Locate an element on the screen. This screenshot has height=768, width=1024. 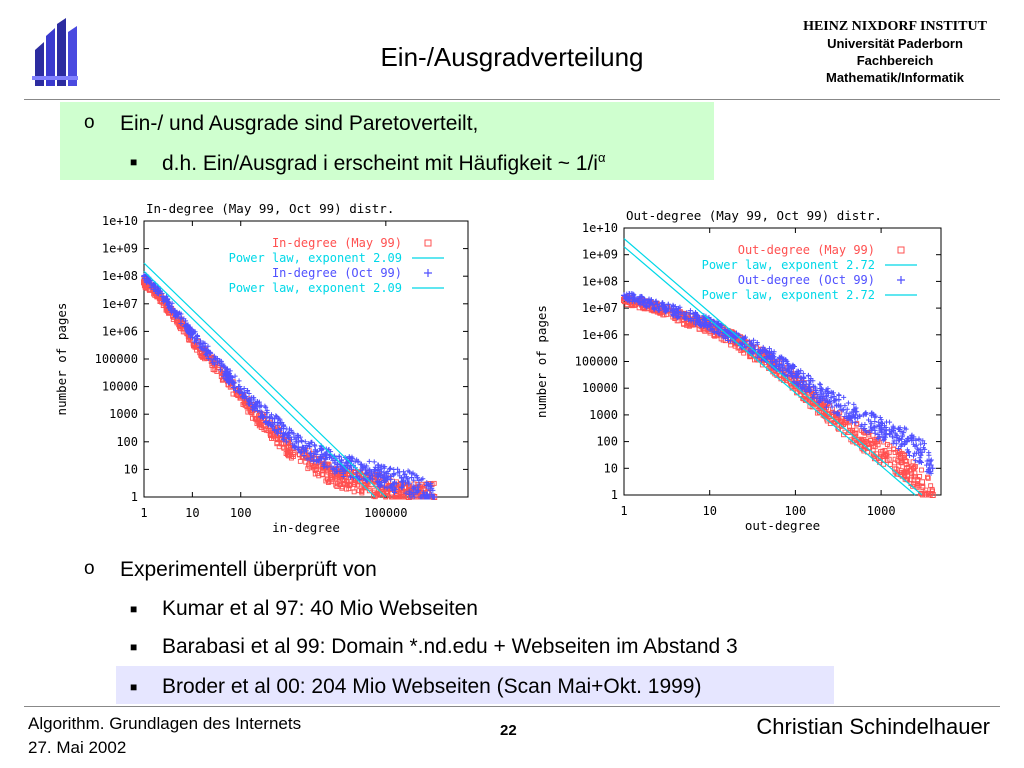
y-tick-label: 1e+10 is located at coordinates (120, 221).